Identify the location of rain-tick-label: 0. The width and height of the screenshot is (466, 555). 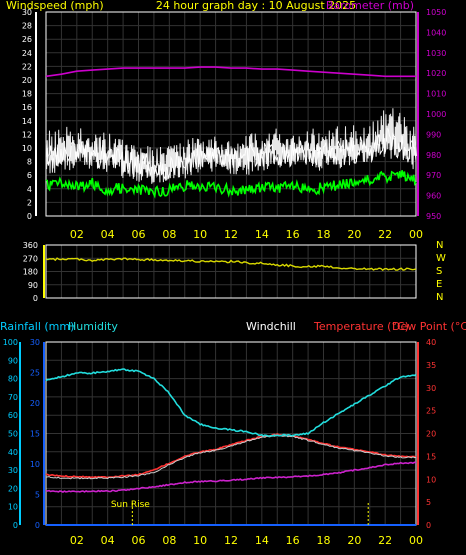
(37, 525).